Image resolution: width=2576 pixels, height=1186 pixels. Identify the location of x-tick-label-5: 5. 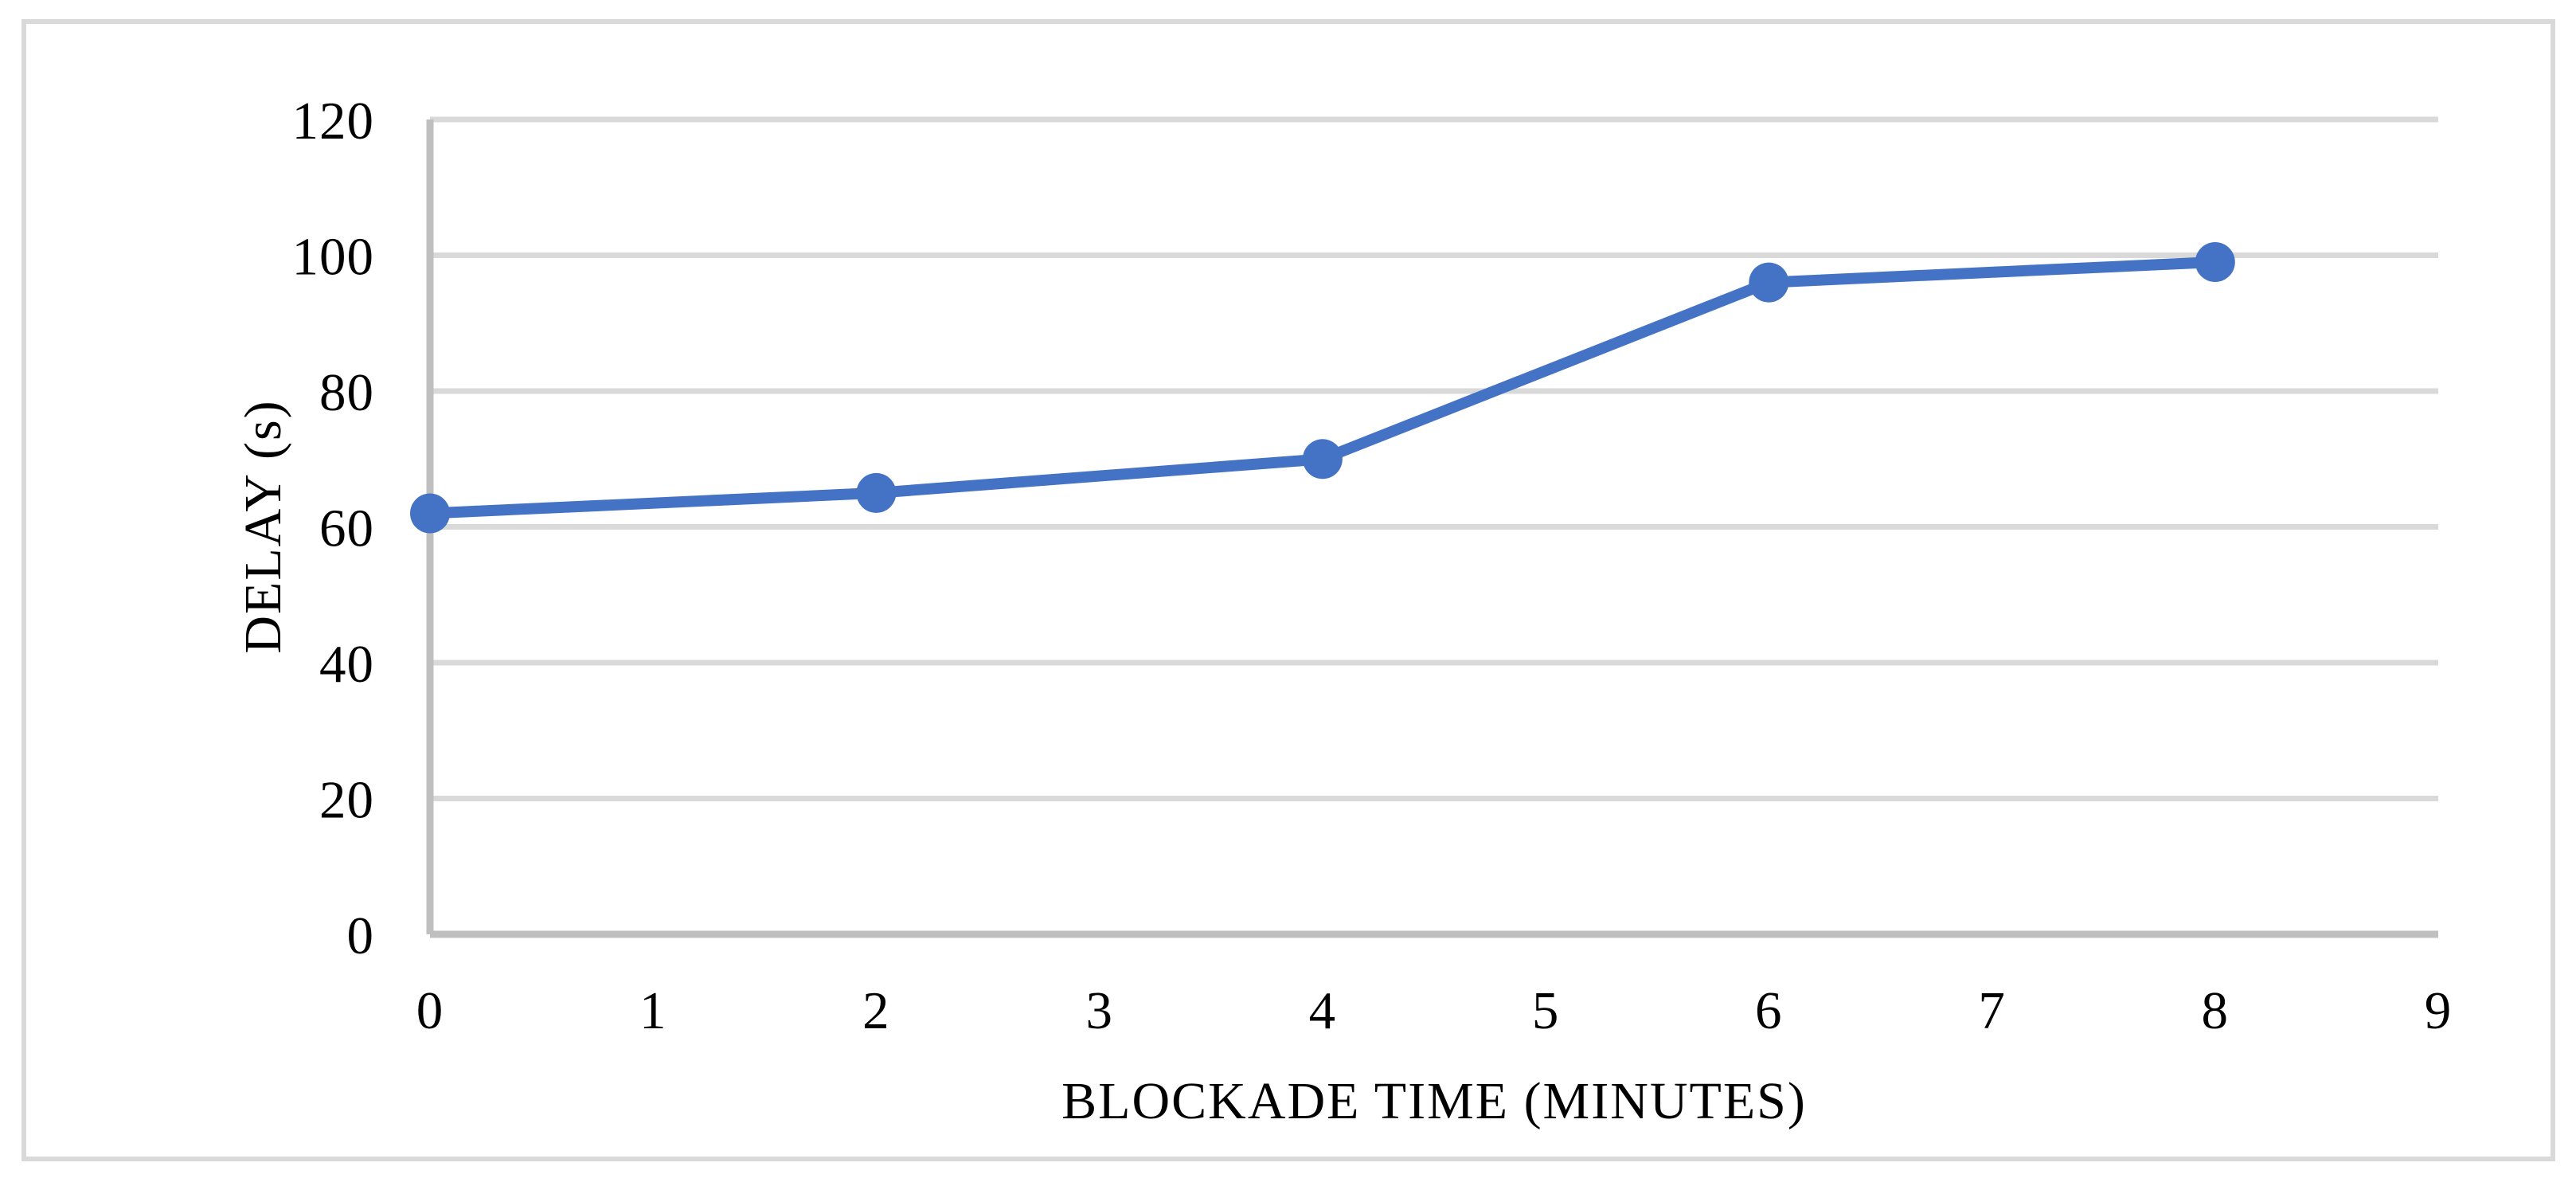
(1546, 1010).